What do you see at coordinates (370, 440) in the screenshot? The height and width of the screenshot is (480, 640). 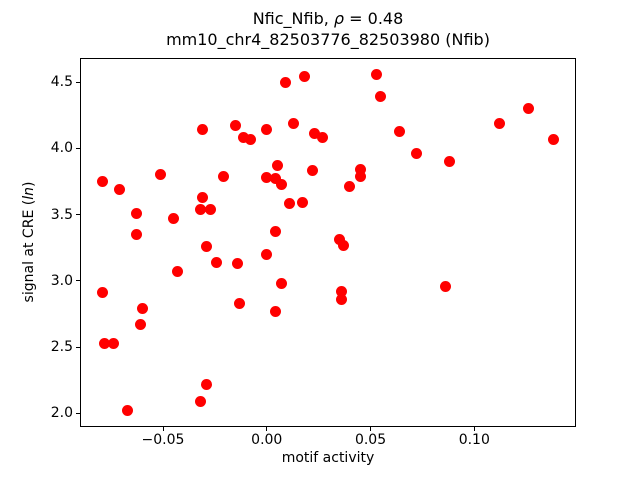 I see `x-tick-label: 0.05` at bounding box center [370, 440].